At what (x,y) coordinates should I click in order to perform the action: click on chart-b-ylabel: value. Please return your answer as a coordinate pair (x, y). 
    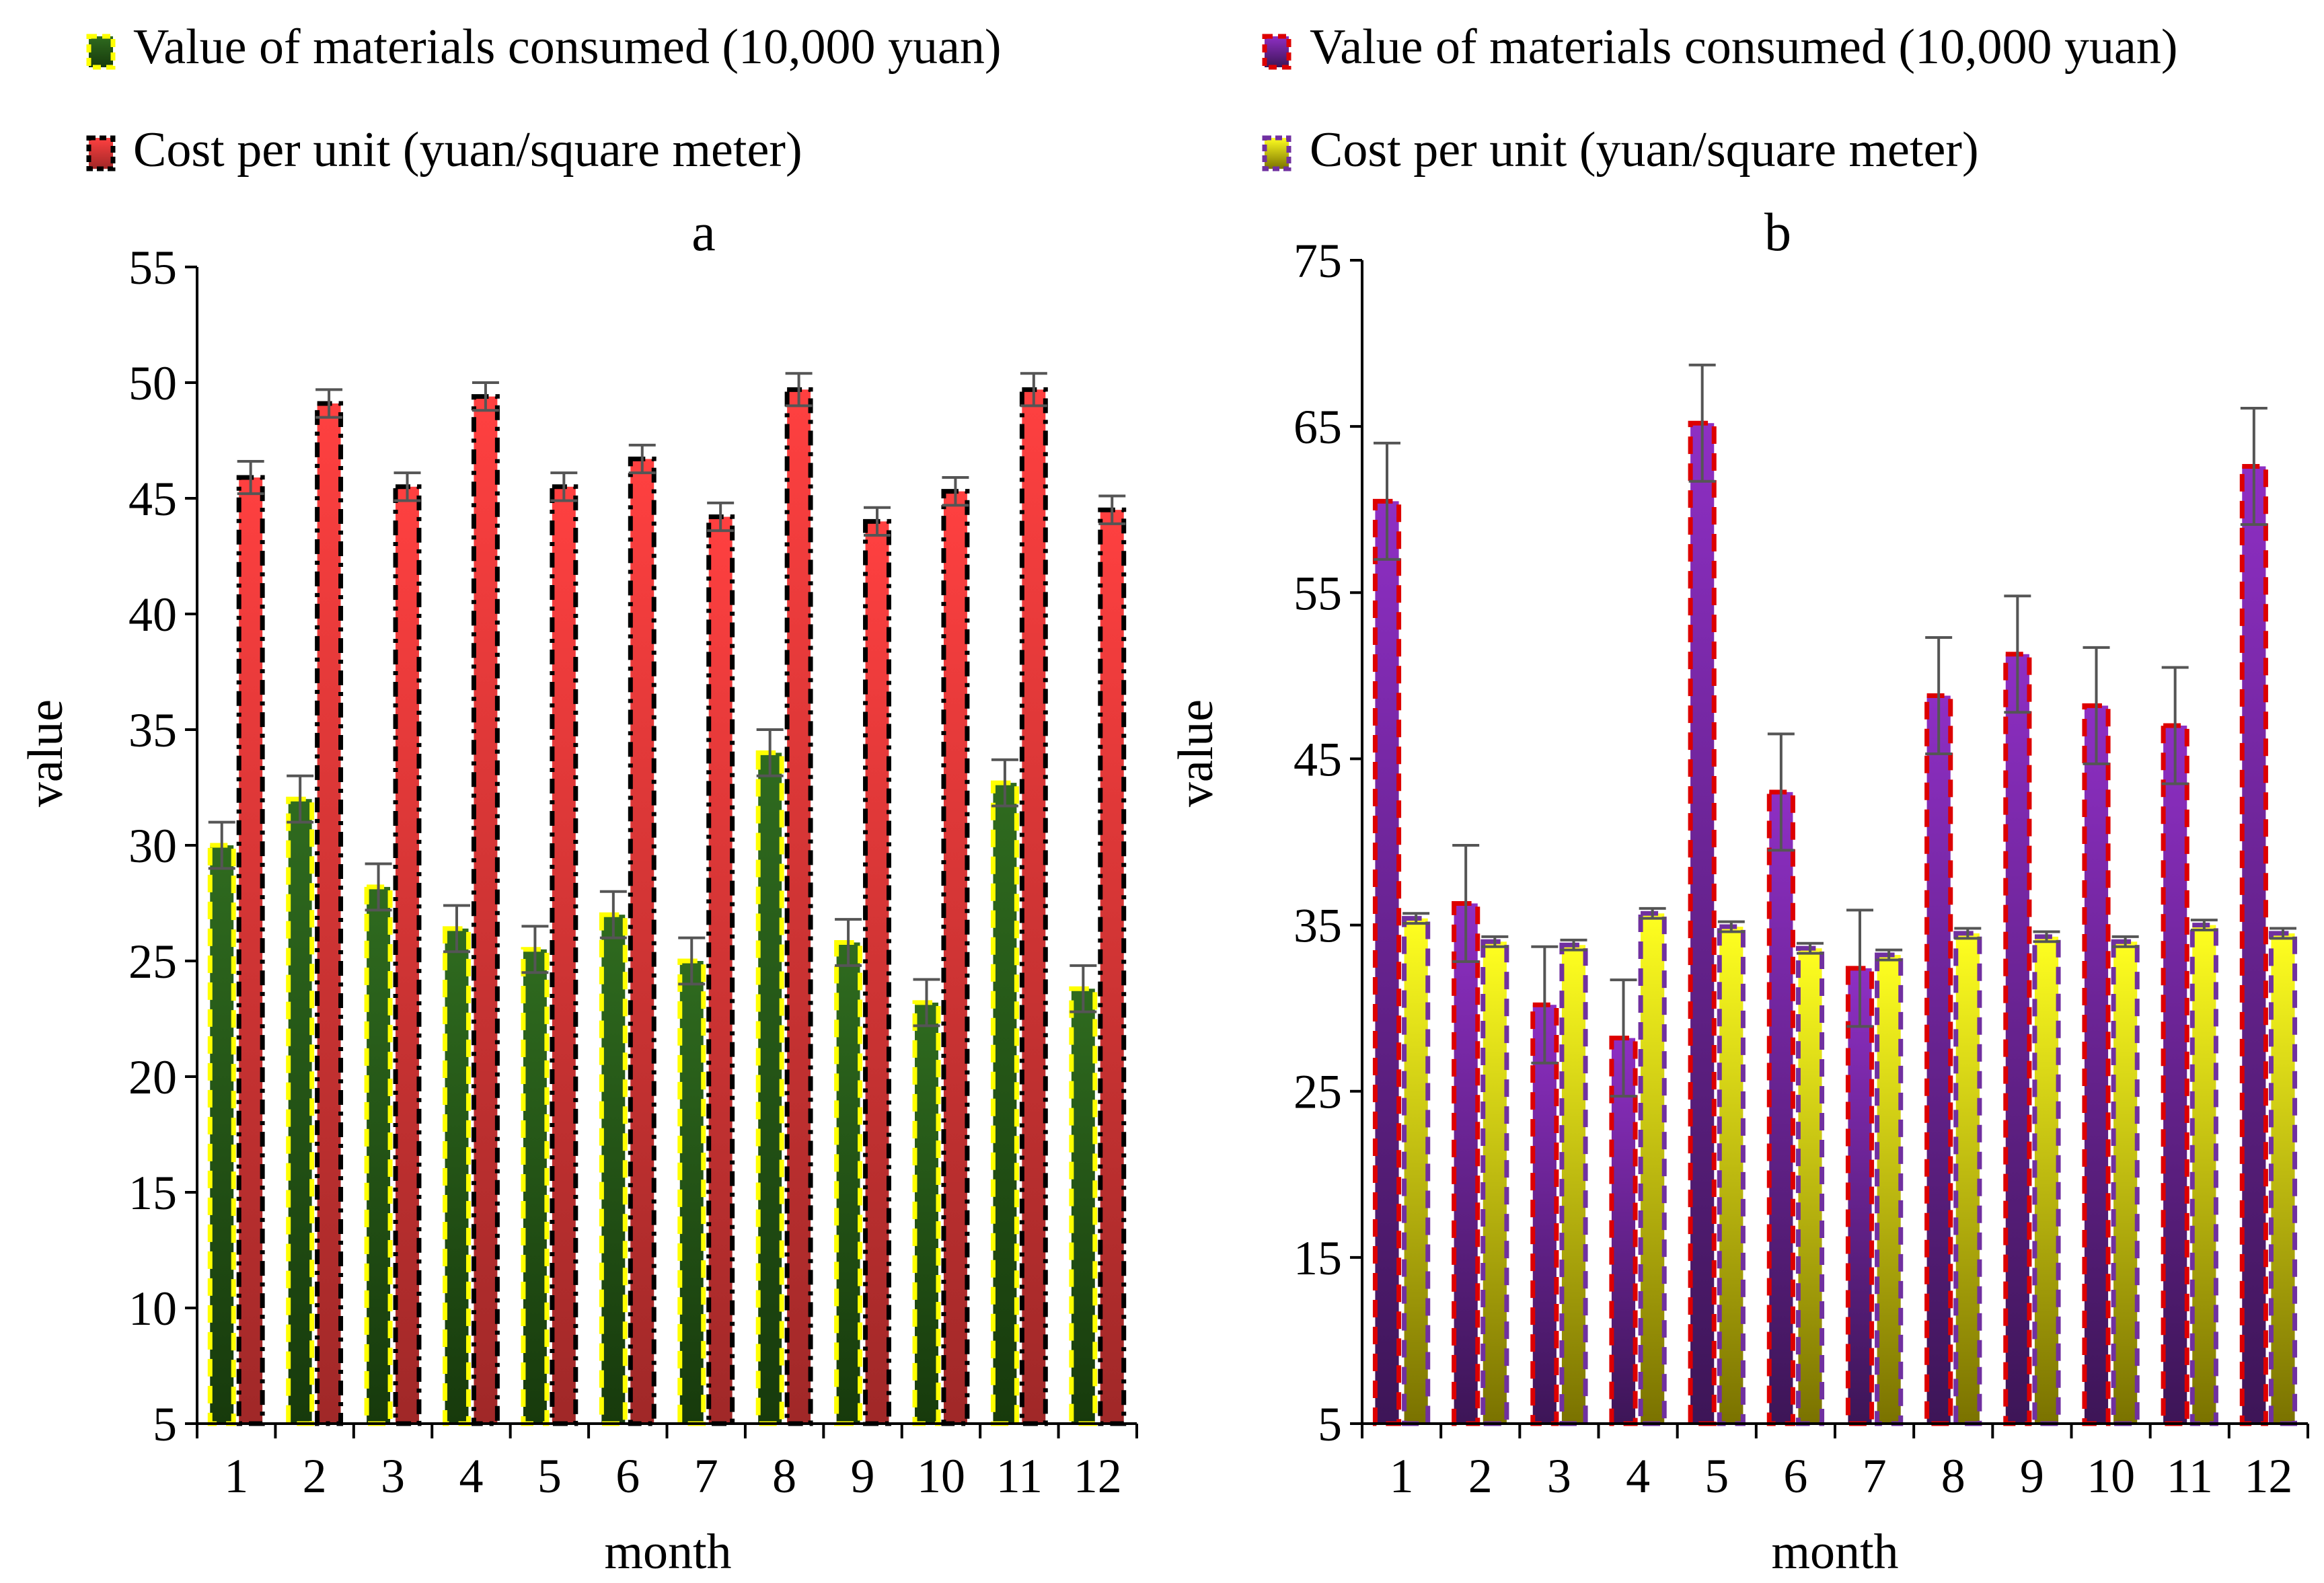
    Looking at the image, I should click on (1196, 753).